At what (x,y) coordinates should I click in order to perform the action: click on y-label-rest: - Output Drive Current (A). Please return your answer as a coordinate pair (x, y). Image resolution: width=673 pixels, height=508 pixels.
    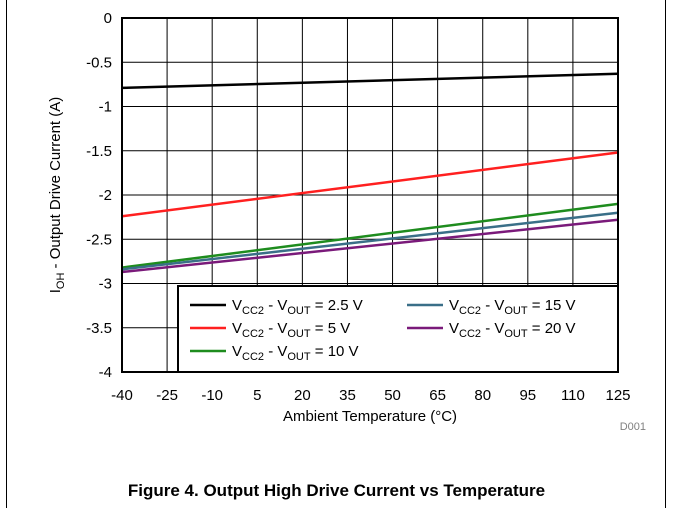
    Looking at the image, I should click on (55, 185).